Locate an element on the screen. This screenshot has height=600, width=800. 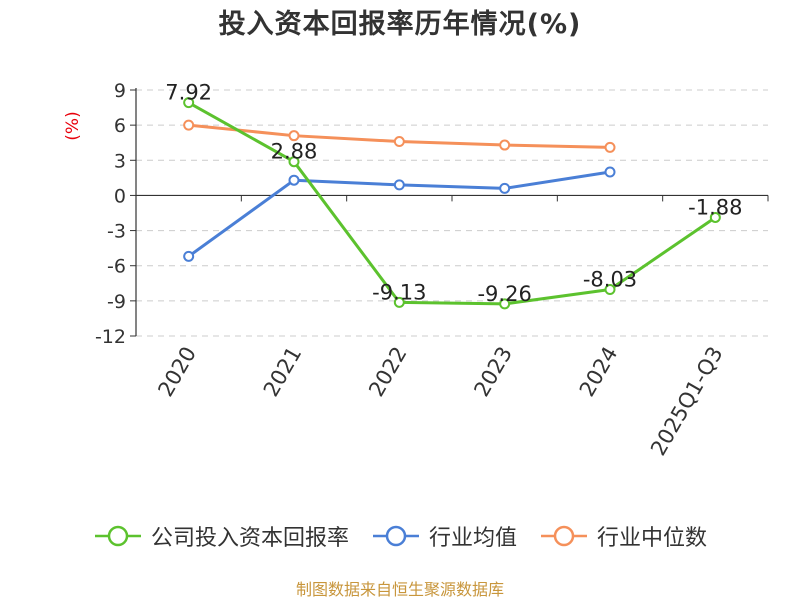
y-tick-label: -3 is located at coordinates (116, 232).